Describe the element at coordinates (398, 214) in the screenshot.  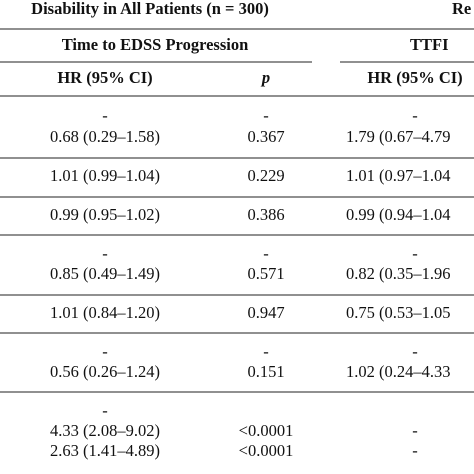
I see `cell: 0.99 (0.94–1.04` at that location.